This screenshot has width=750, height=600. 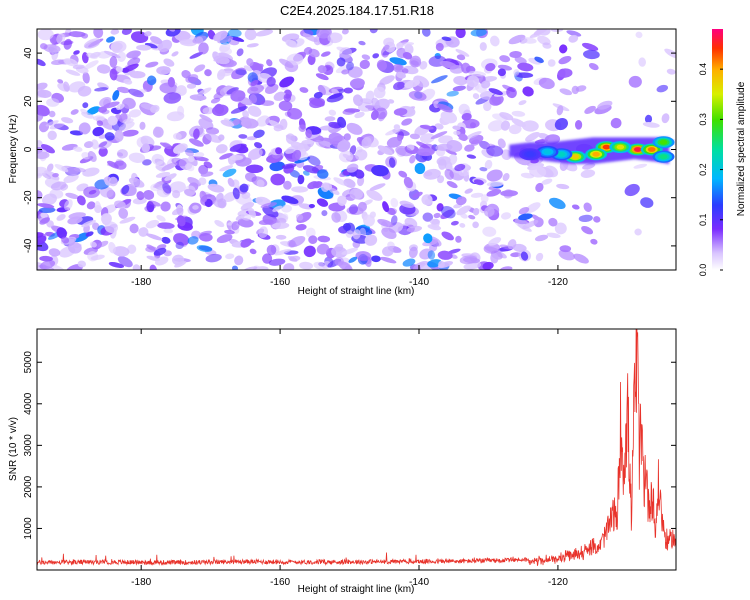 What do you see at coordinates (28, 197) in the screenshot?
I see `y-tick-label: -20` at bounding box center [28, 197].